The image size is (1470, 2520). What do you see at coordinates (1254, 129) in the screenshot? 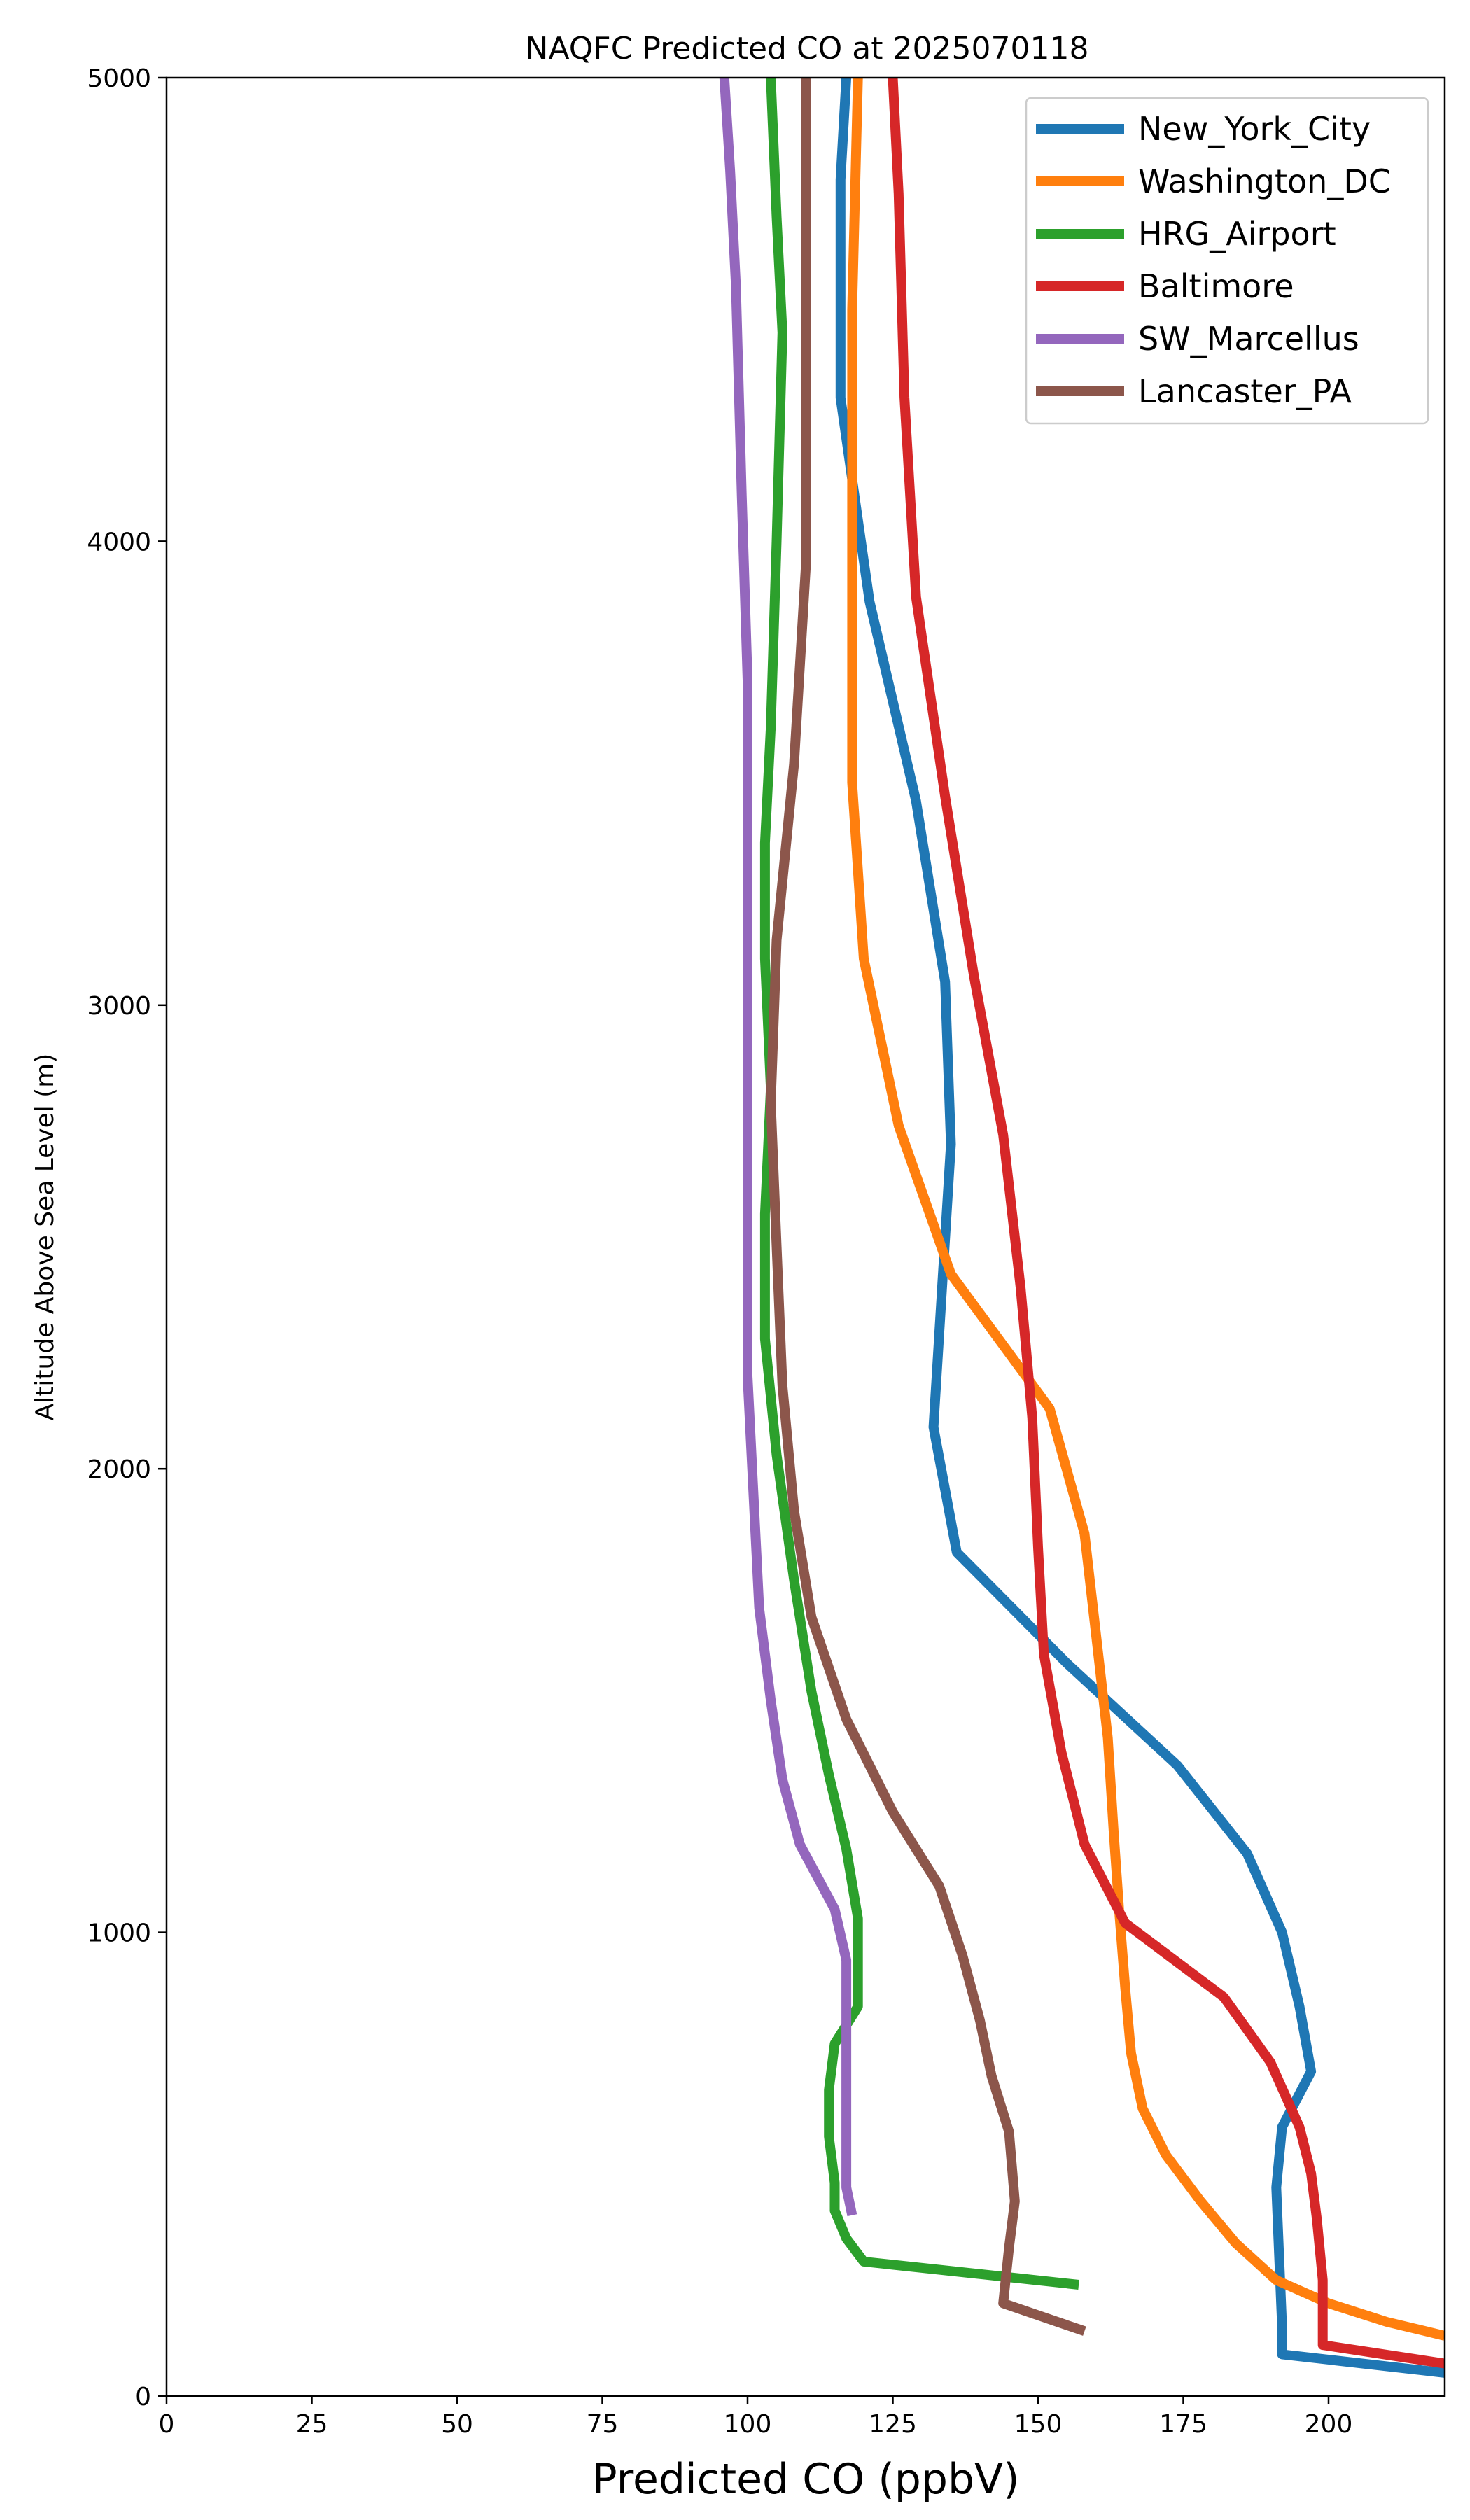
I see `legend-label: New_York_City` at bounding box center [1254, 129].